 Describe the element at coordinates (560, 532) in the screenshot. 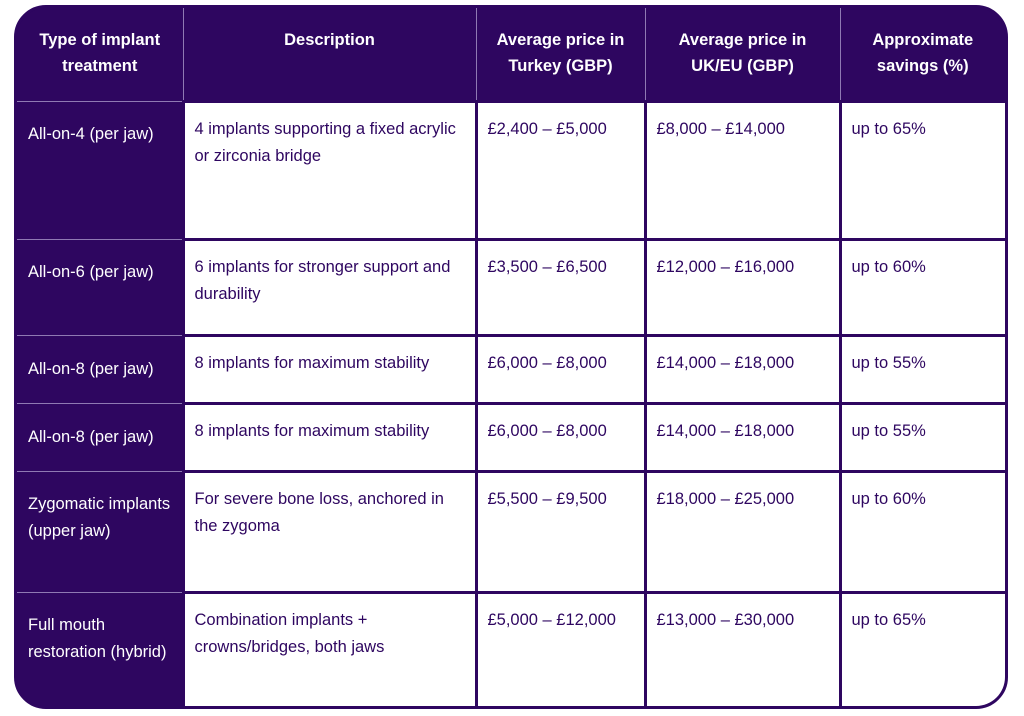

I see `cell-price-turkey: £5,500 – £9,500` at that location.